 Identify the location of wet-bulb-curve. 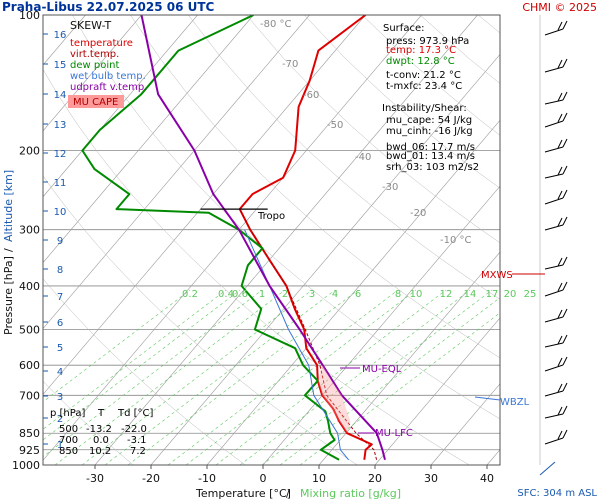
(296, 345).